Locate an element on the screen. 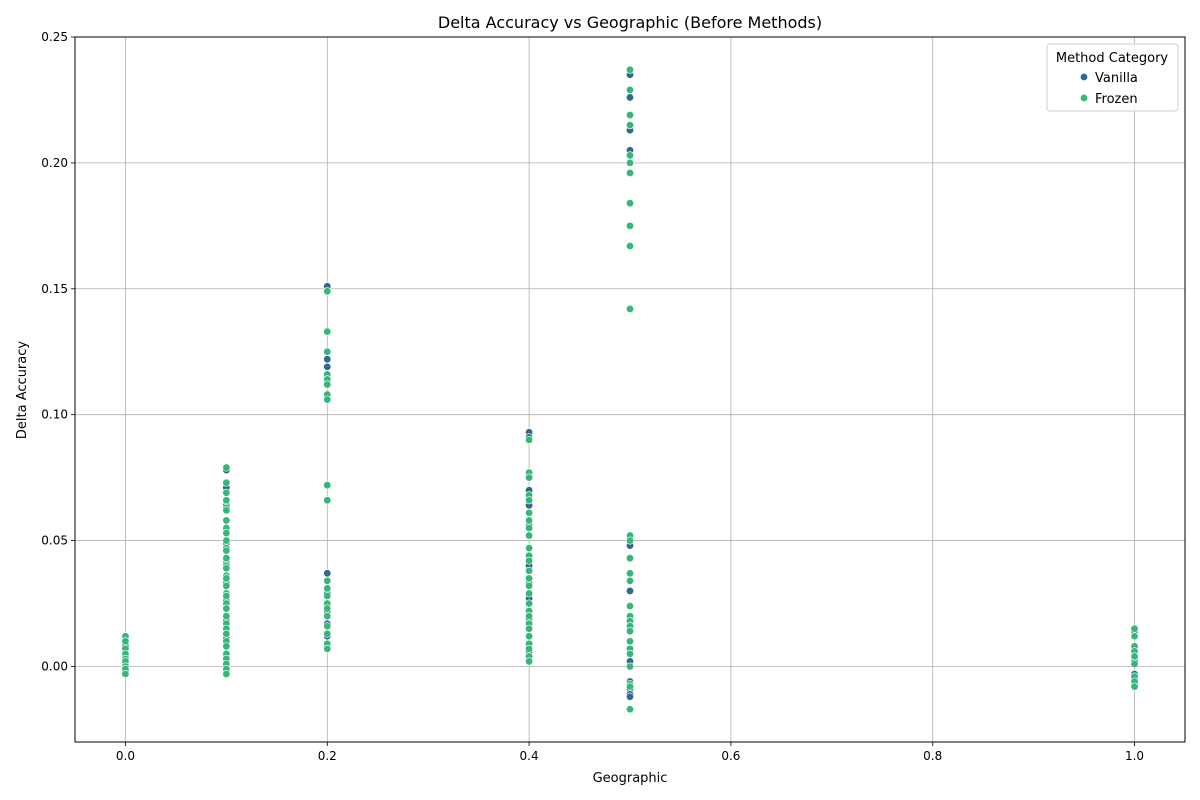 The width and height of the screenshot is (1200, 800). y-tick-label: 0.25 is located at coordinates (54, 37).